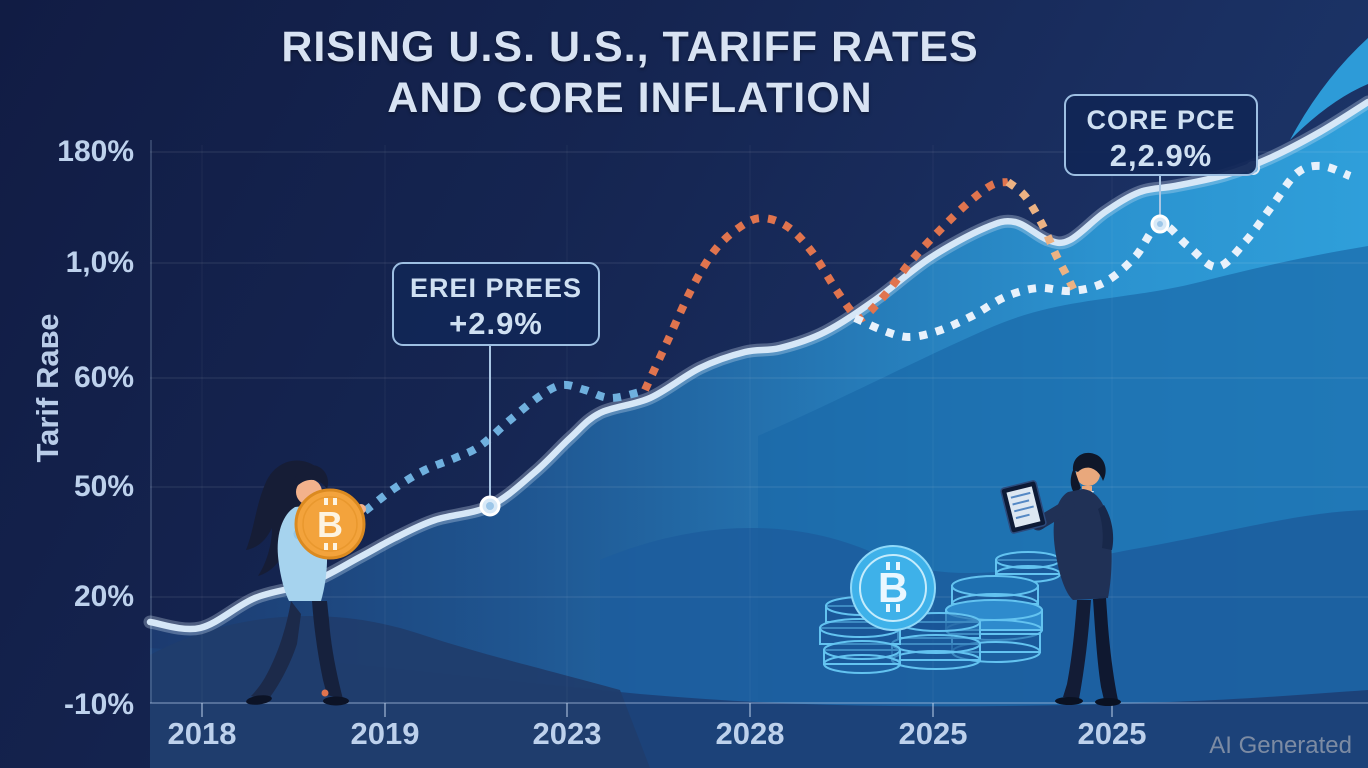  What do you see at coordinates (1089, 466) in the screenshot?
I see `man-hair` at bounding box center [1089, 466].